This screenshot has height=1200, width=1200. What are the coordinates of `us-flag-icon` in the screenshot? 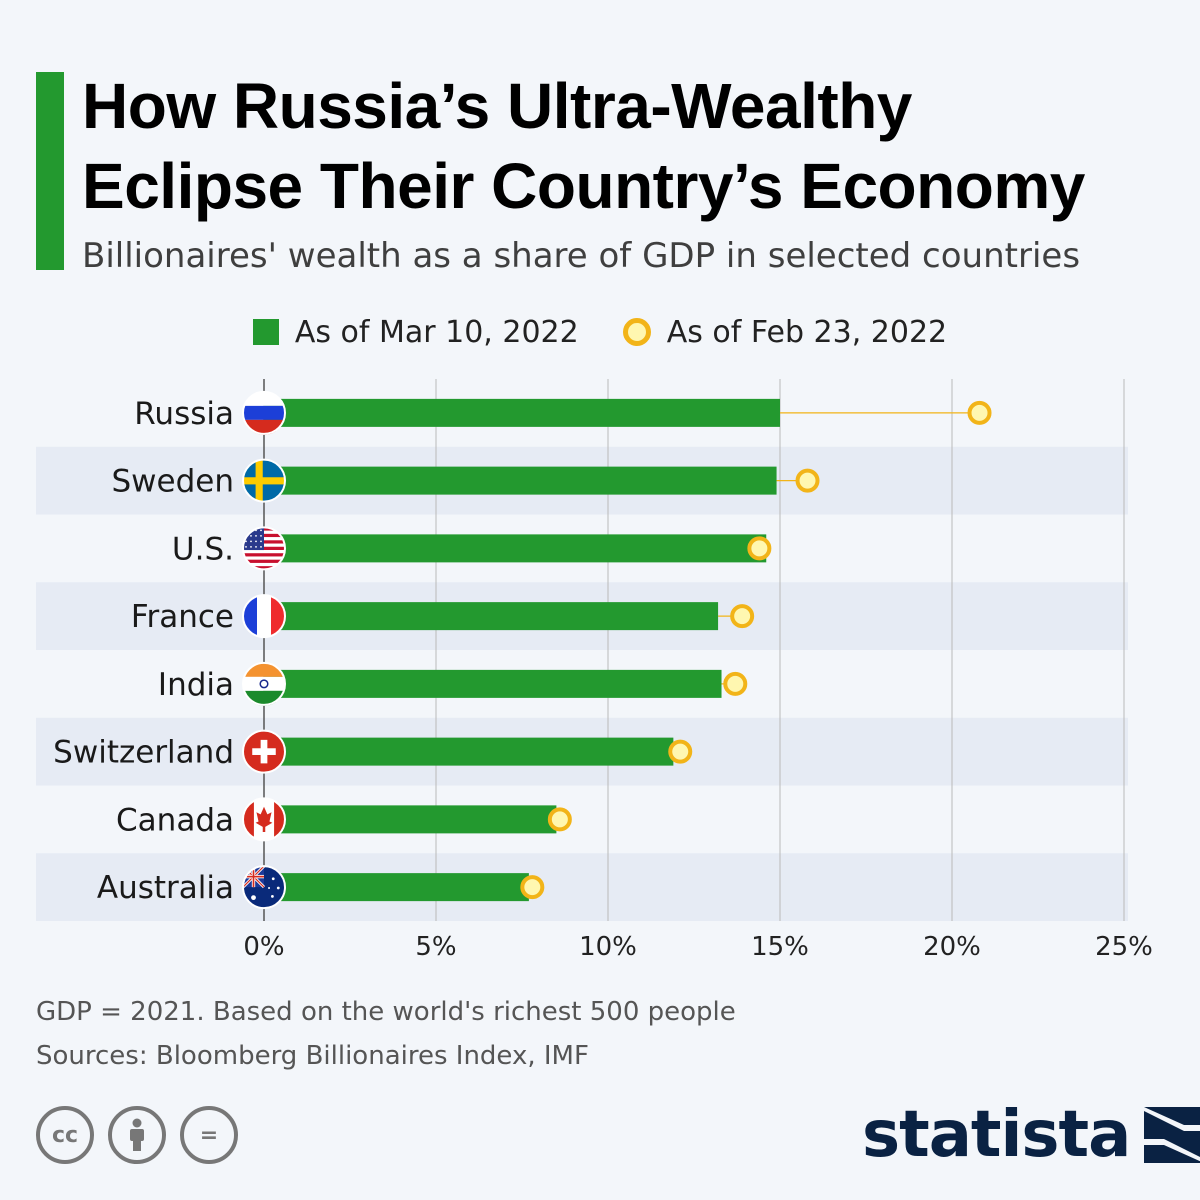 It's located at (264, 548).